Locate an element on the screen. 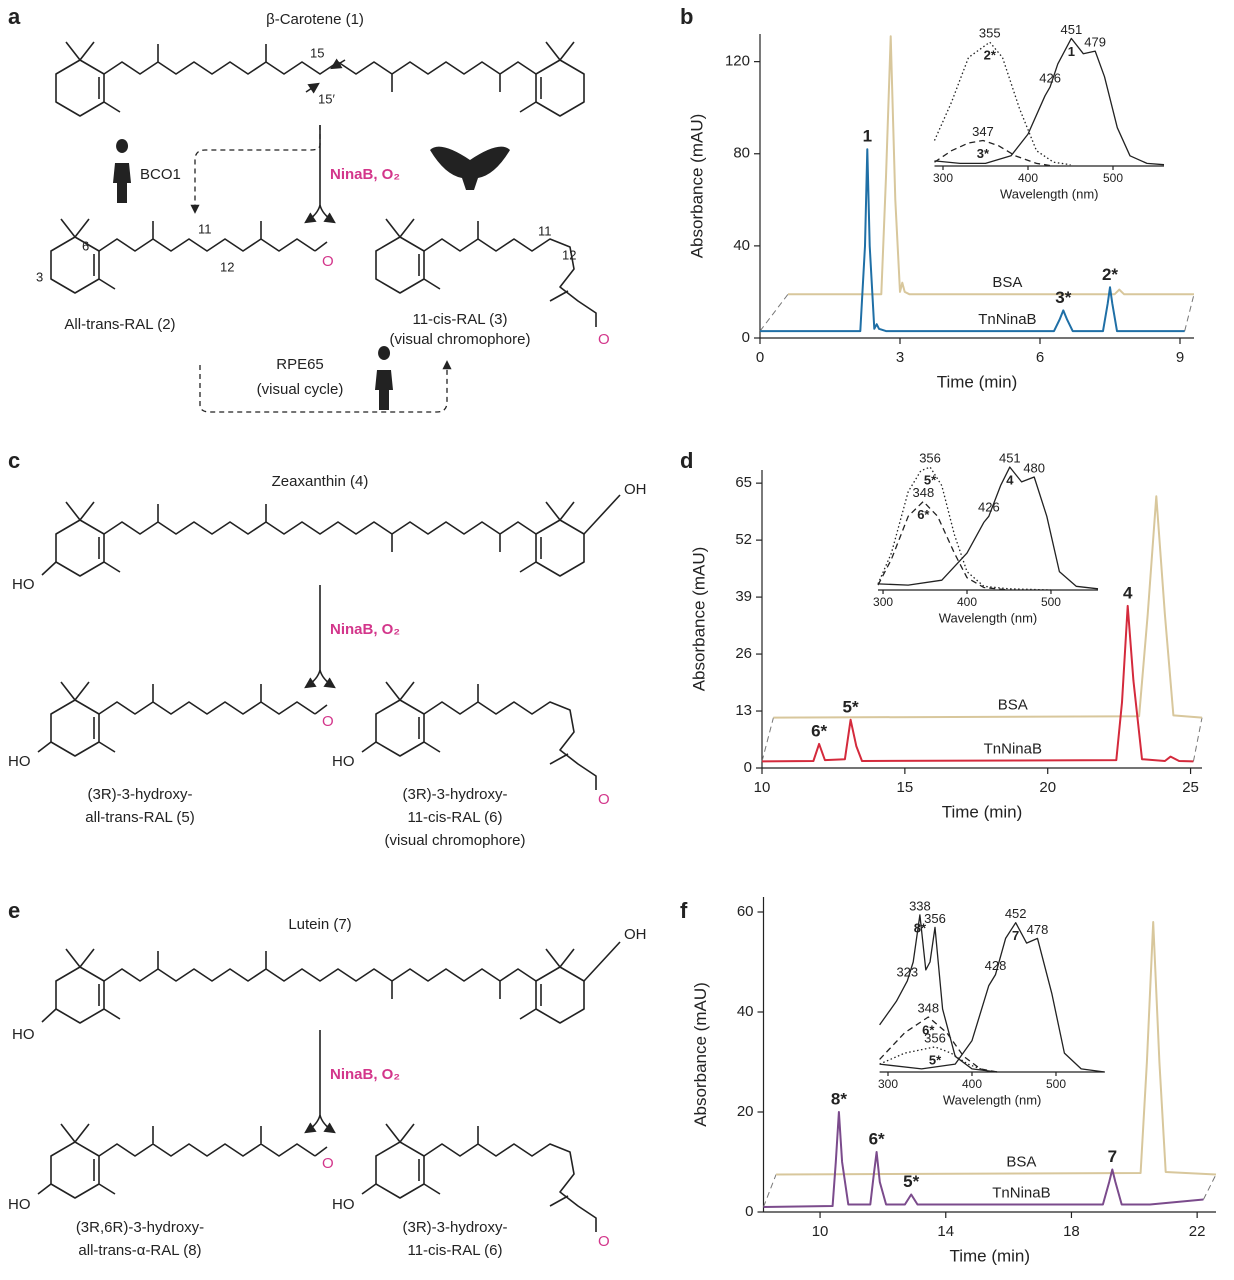 The image size is (1234, 1280). compound-name: β-Carotene (1) is located at coordinates (315, 19).